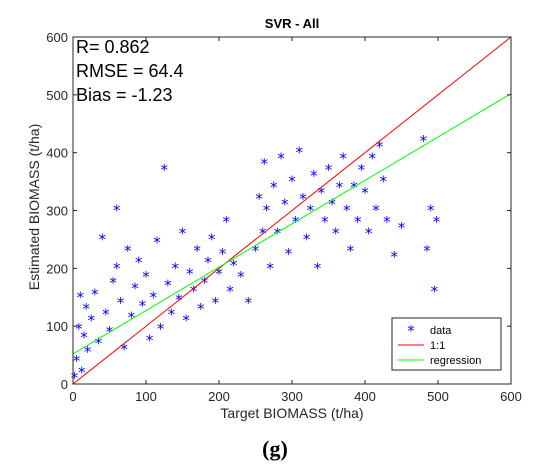  Describe the element at coordinates (72, 396) in the screenshot. I see `x-tick-label: 0` at that location.